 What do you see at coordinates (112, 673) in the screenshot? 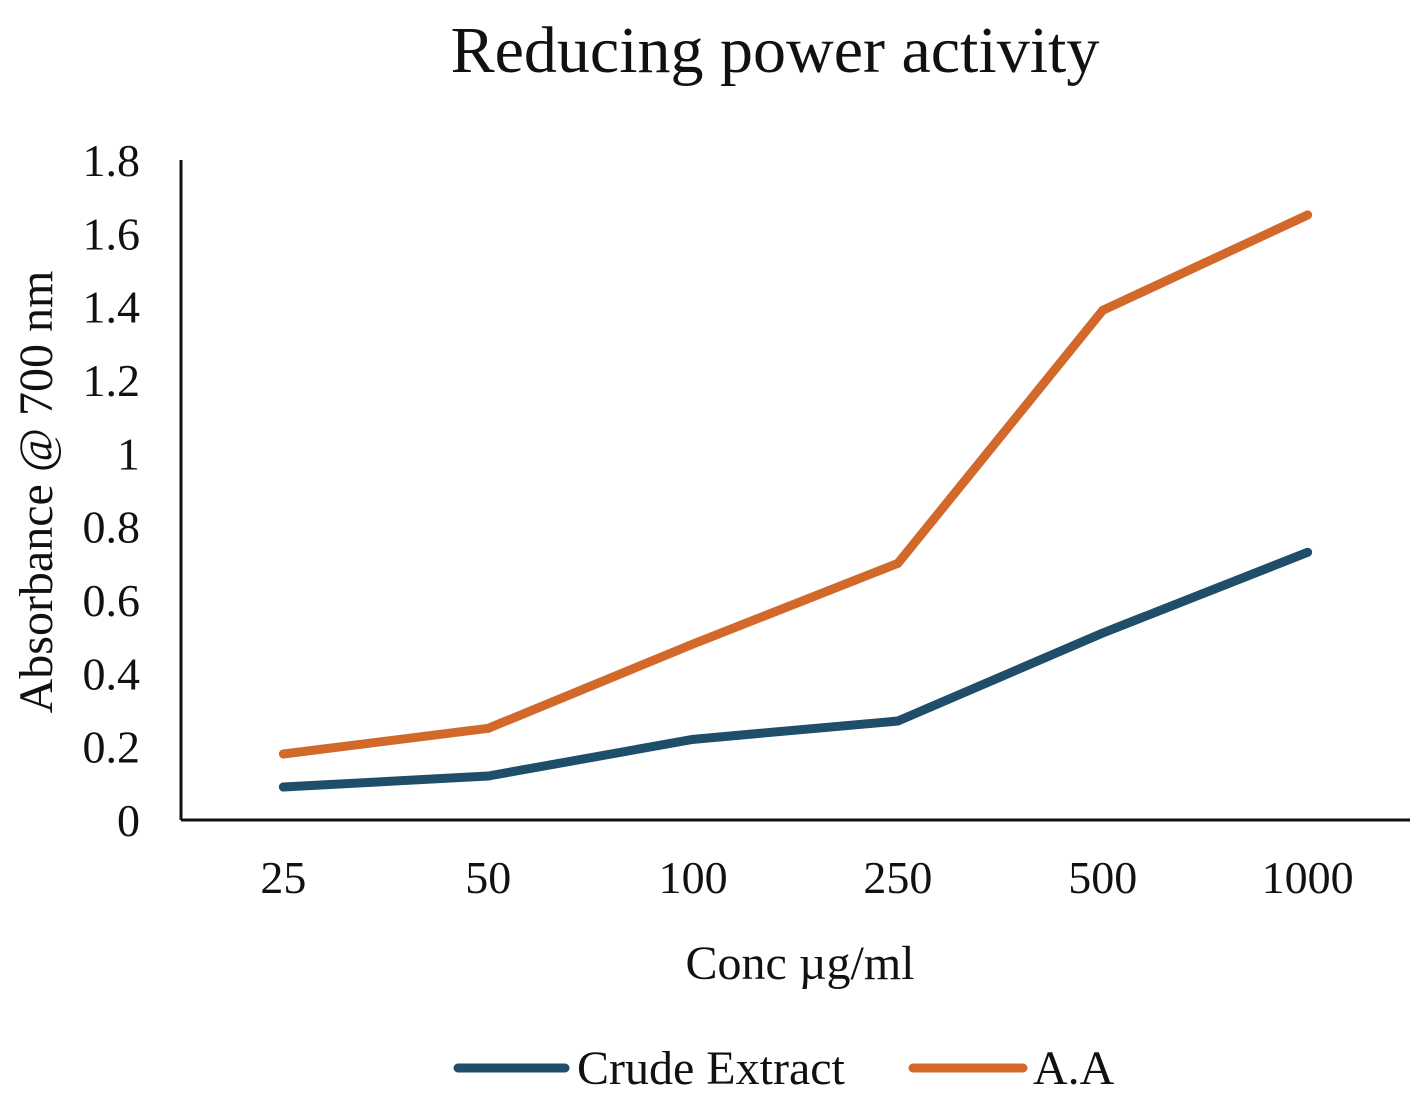
I see `y-tick-label: 0.4` at bounding box center [112, 673].